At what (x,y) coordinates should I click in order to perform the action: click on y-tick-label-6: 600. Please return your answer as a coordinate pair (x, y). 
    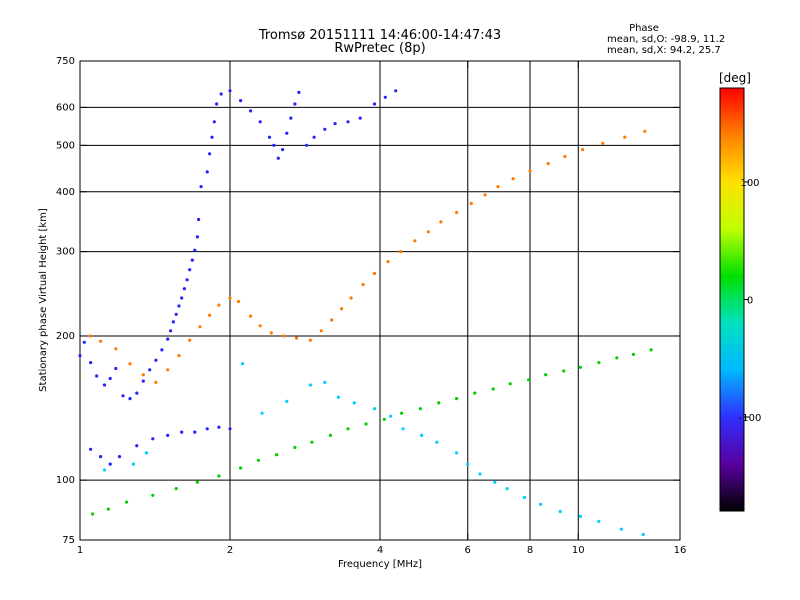
    Looking at the image, I should click on (65, 107).